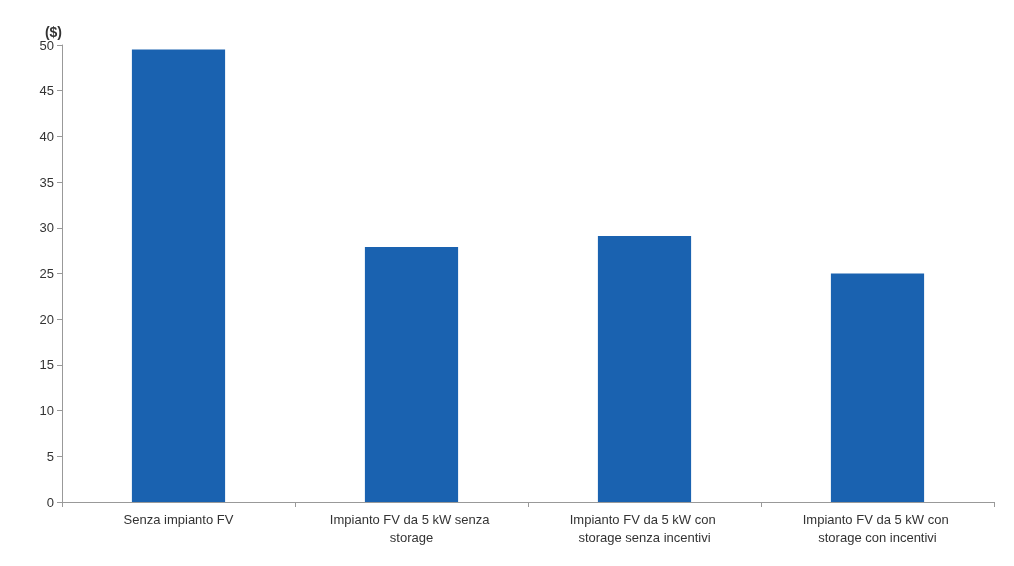  I want to click on y-tick-label: 0, so click(50, 502).